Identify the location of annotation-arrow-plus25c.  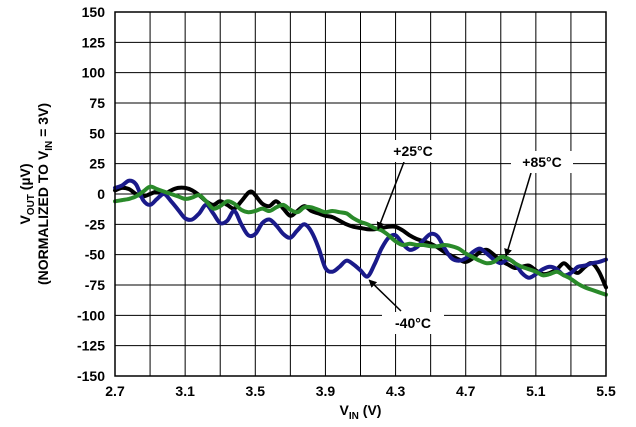
(390, 196).